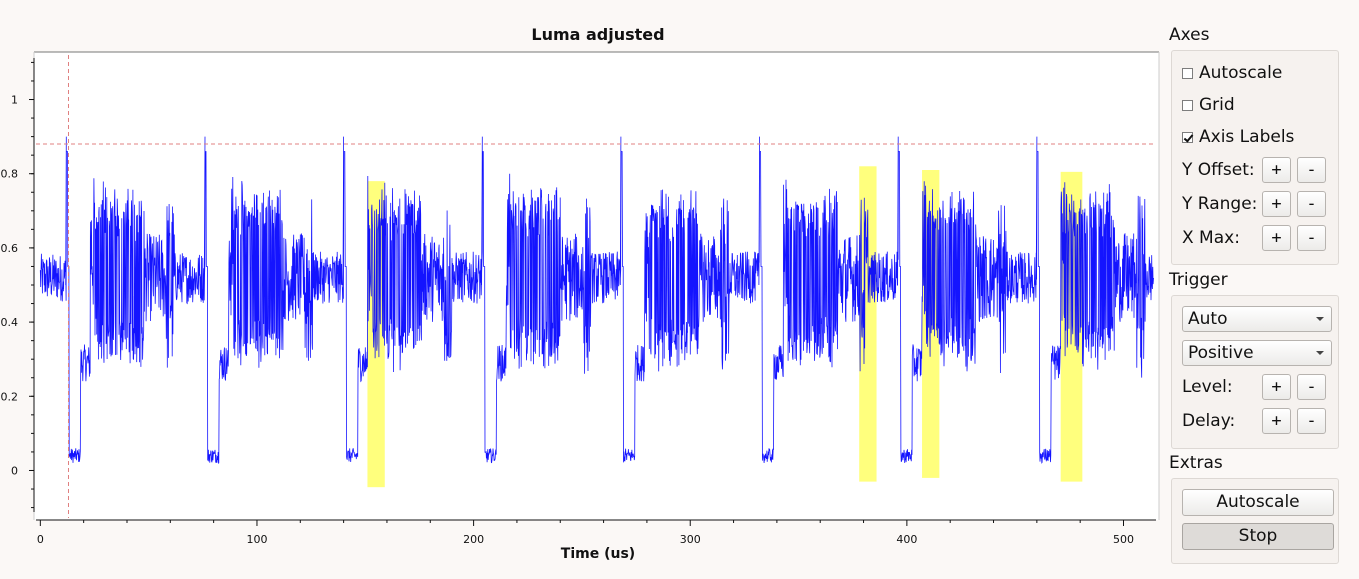 This screenshot has height=579, width=1359. What do you see at coordinates (690, 539) in the screenshot?
I see `x-tick-label: 300` at bounding box center [690, 539].